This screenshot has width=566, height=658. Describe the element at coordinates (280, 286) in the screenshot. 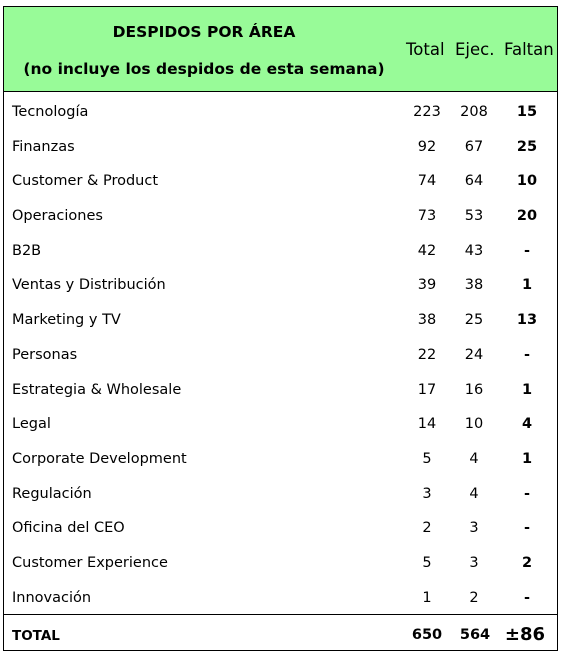

I see `table-row: Ventas y Distribución 39 38 1` at that location.